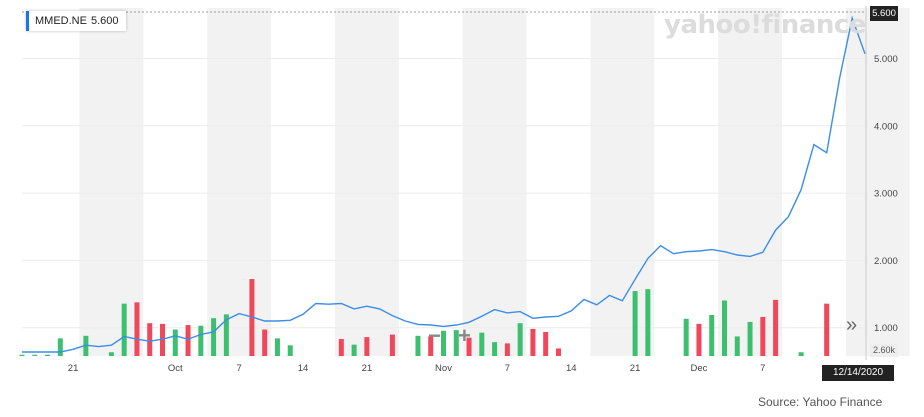  I want to click on yahoo-finance-watermark: yahoo!finance, so click(765, 25).